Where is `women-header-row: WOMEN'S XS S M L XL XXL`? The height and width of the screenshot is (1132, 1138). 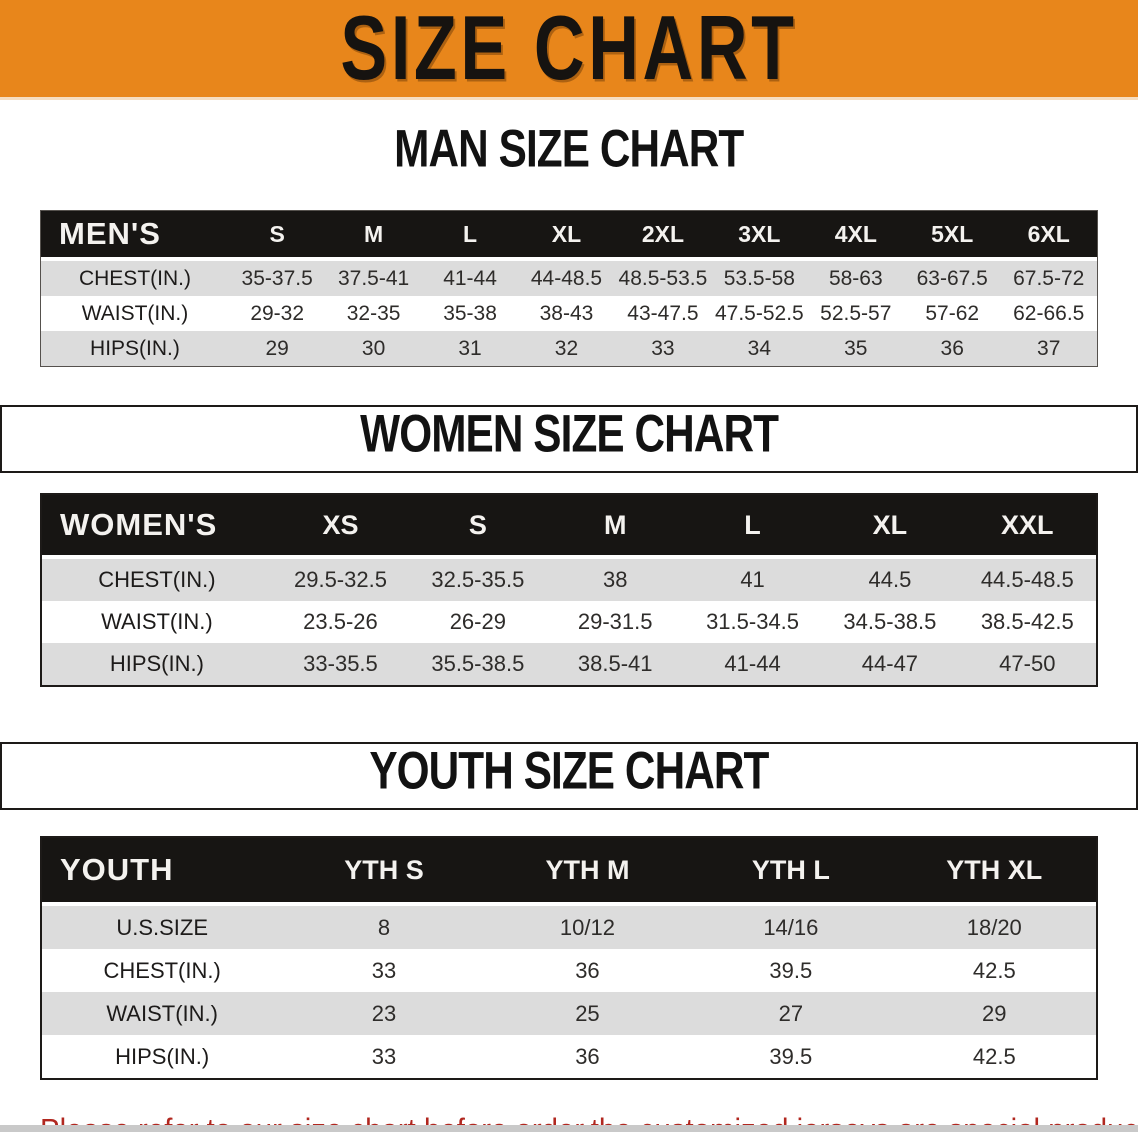 women-header-row: WOMEN'S XS S M L XL XXL is located at coordinates (569, 525).